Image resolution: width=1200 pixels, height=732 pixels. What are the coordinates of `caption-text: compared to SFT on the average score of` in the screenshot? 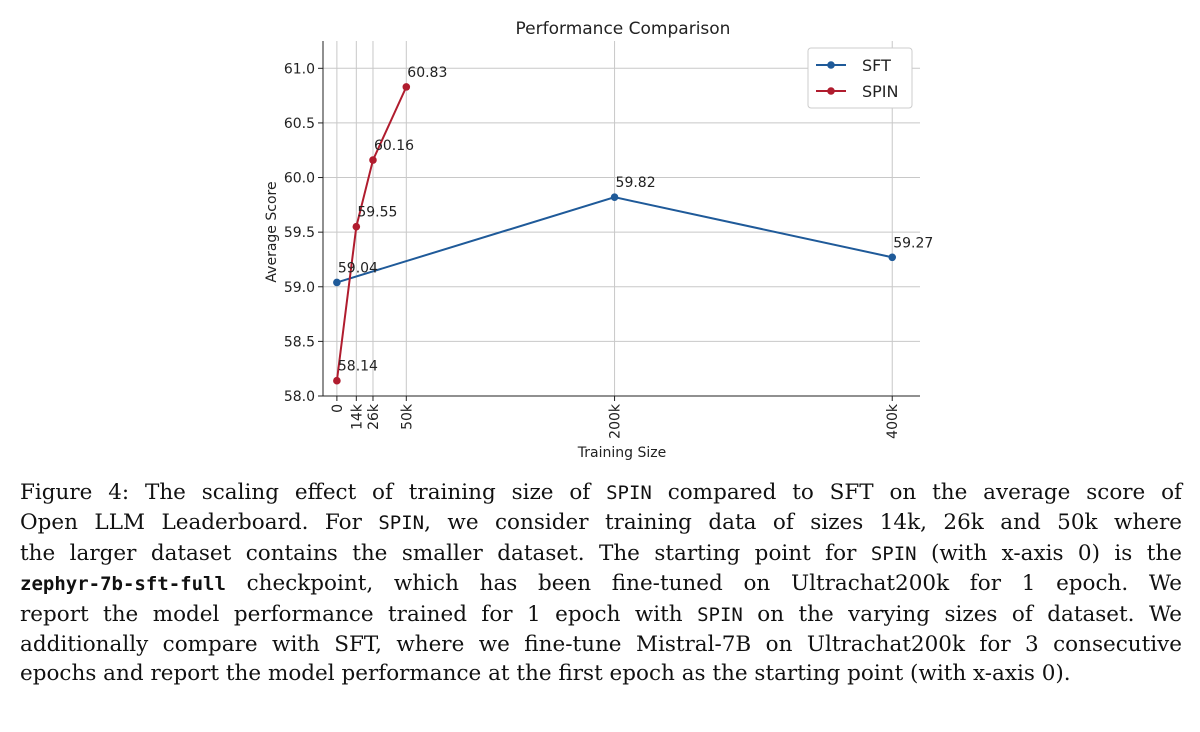 It's located at (916, 492).